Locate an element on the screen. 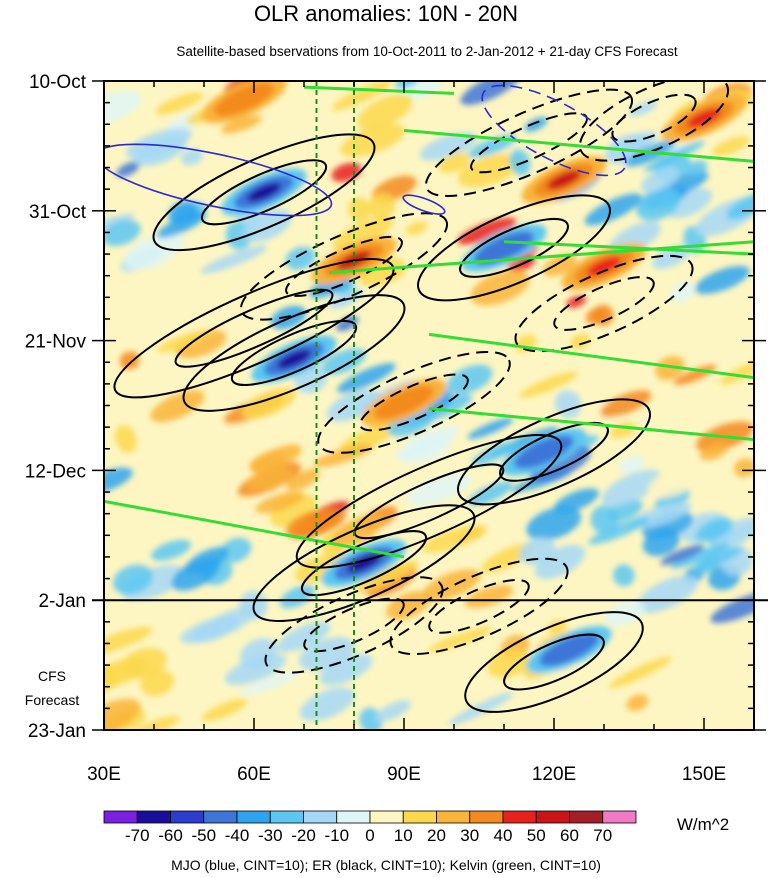  forecast-label-line: CFS is located at coordinates (52, 676).